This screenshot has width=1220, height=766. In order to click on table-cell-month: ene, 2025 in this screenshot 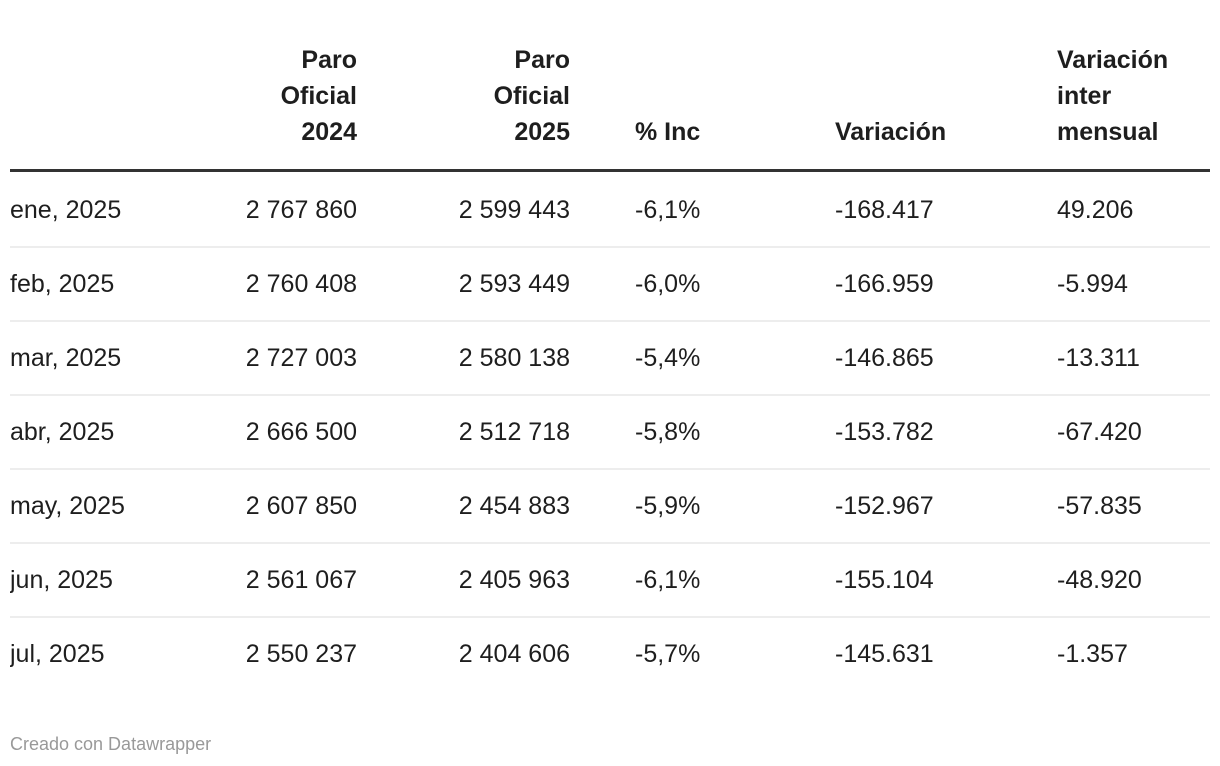, I will do `click(66, 210)`.